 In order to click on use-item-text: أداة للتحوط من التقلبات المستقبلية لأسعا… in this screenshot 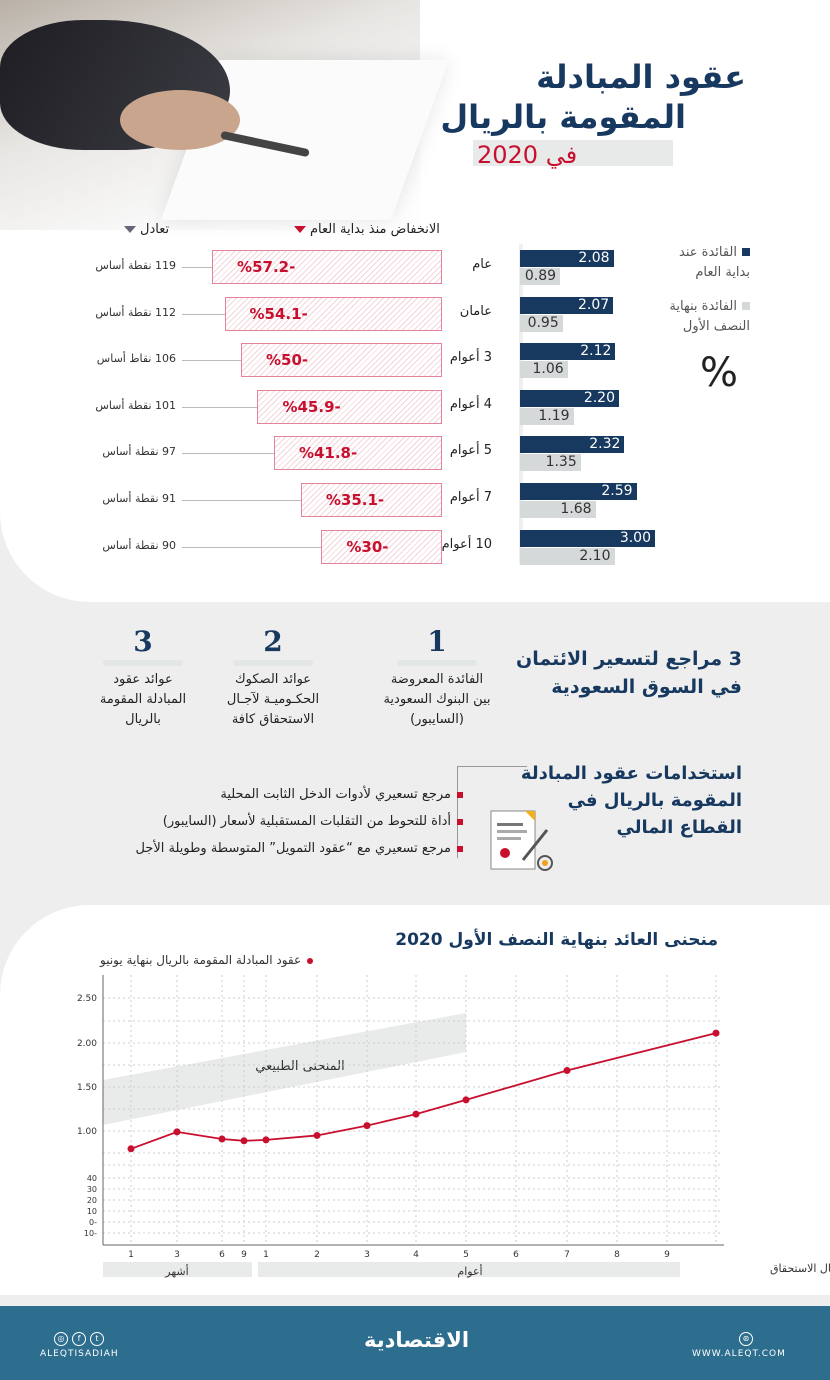, I will do `click(306, 821)`.